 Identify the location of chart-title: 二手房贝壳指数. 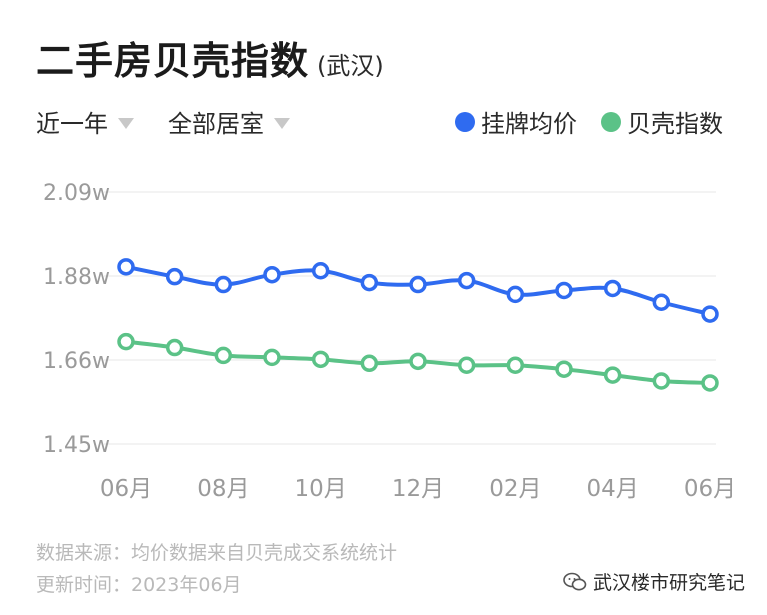
(173, 61).